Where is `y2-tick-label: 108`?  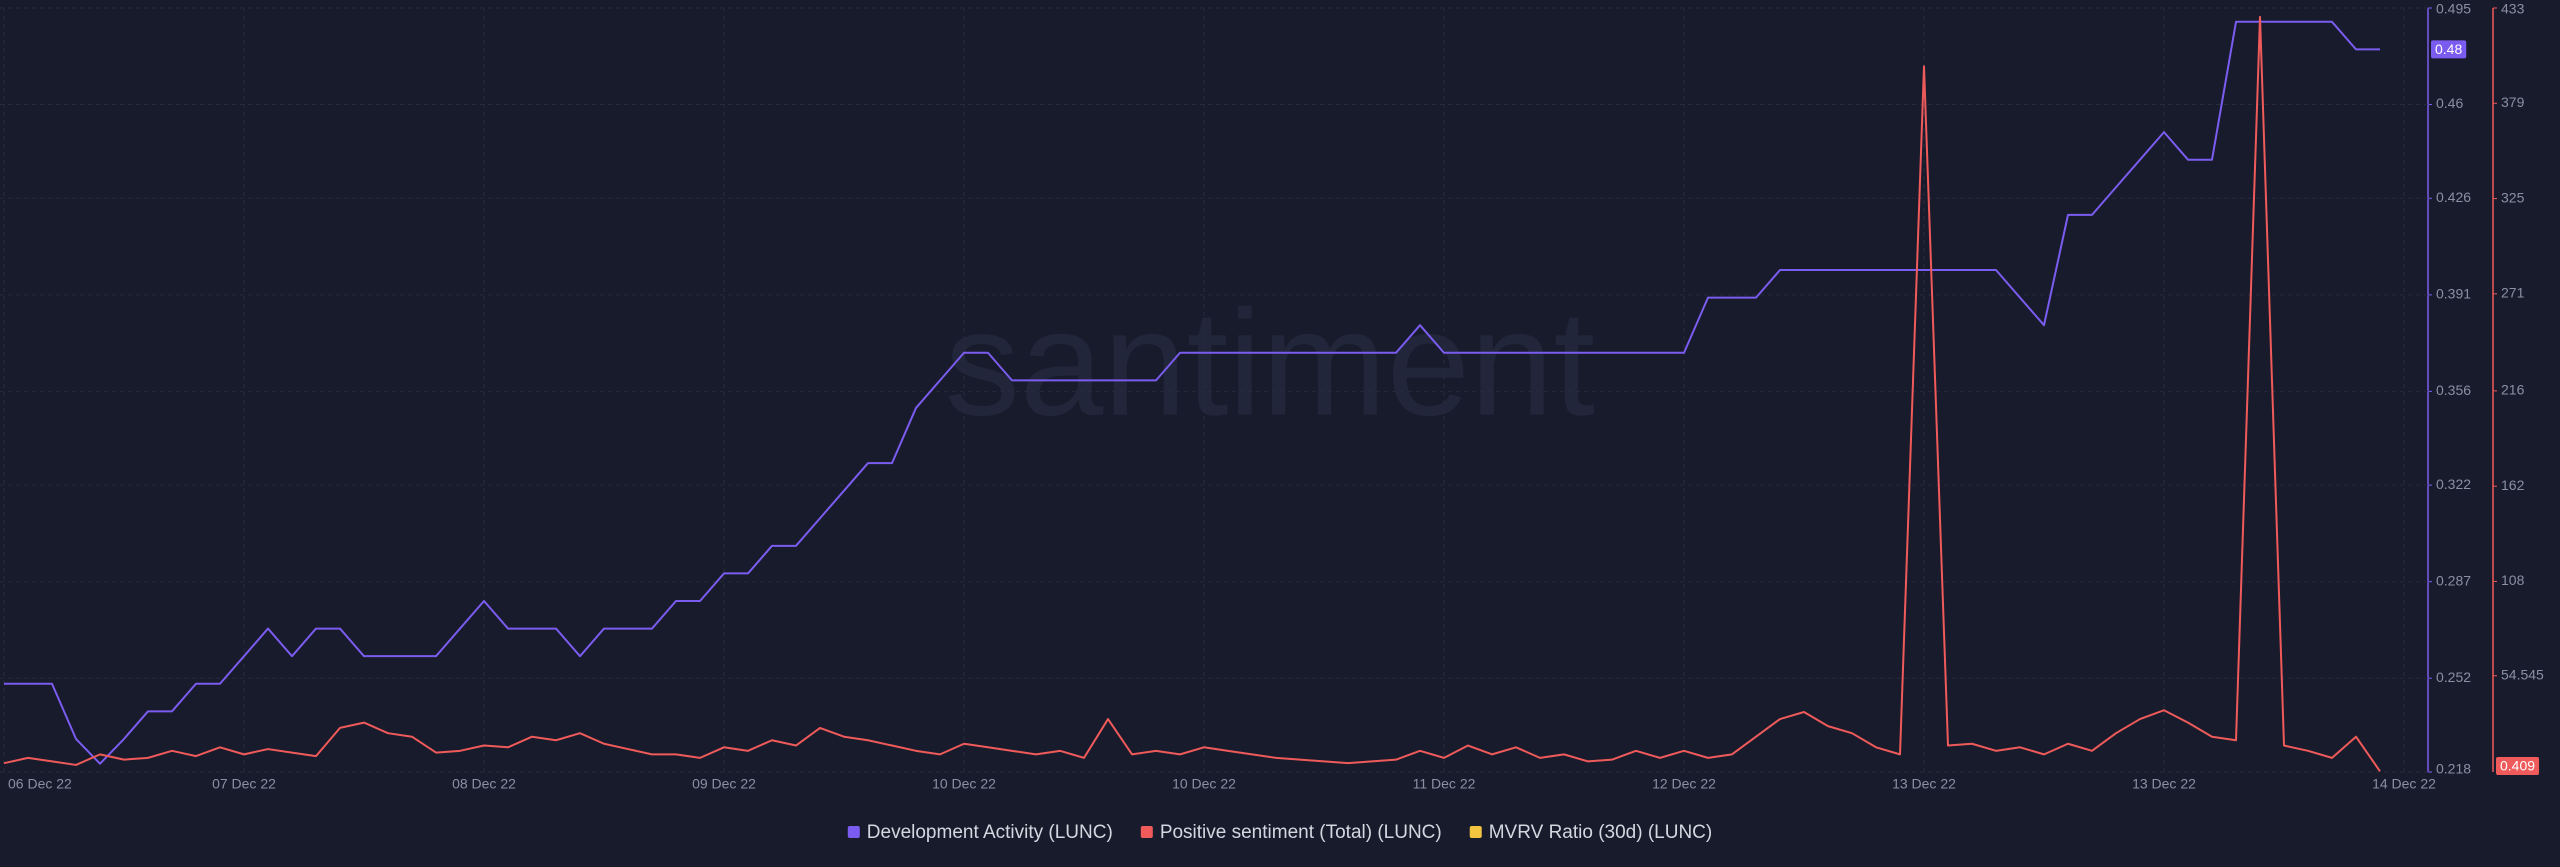
y2-tick-label: 108 is located at coordinates (2513, 580).